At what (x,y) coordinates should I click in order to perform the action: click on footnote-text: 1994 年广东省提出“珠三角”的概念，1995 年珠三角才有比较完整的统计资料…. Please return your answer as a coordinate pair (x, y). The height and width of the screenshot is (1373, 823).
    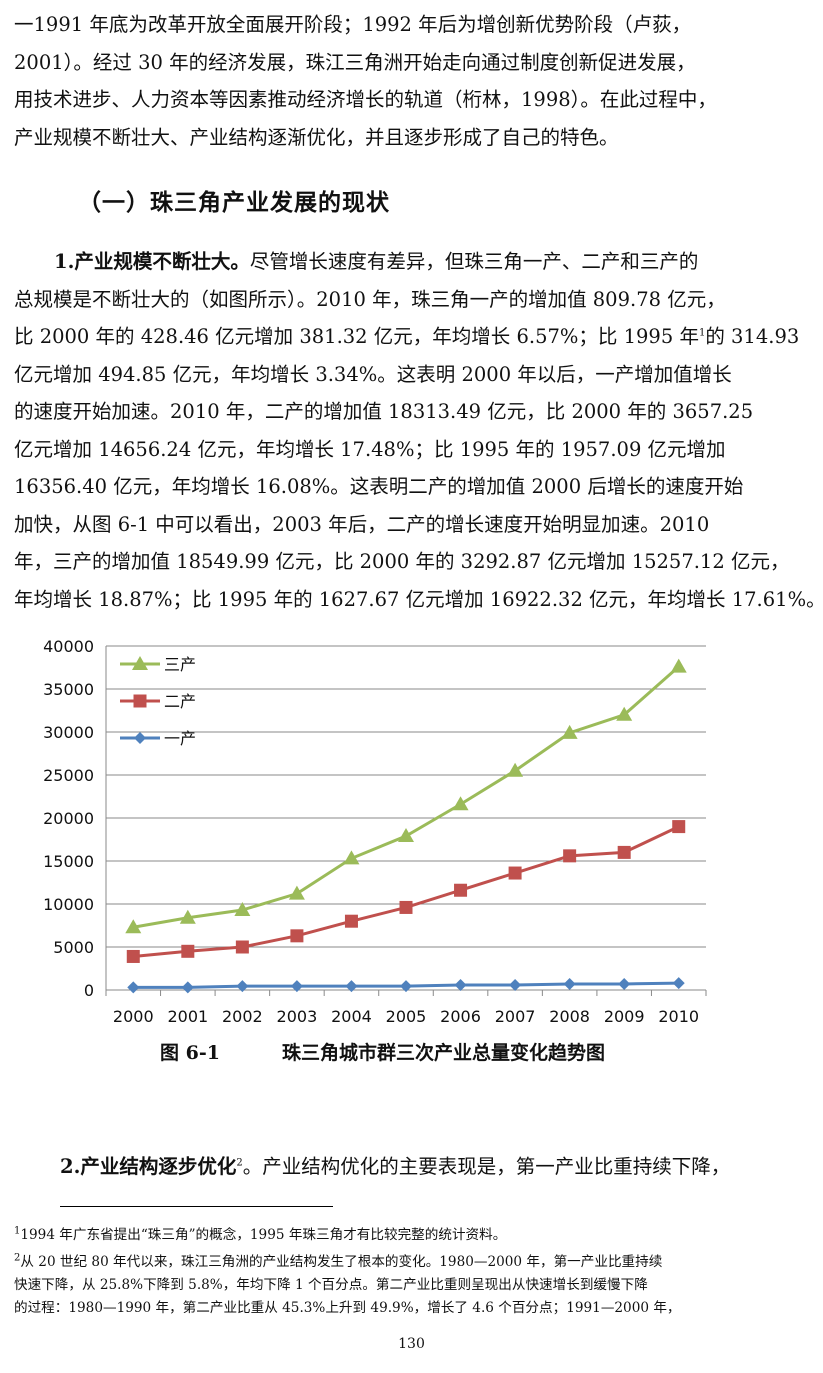
    Looking at the image, I should click on (263, 1235).